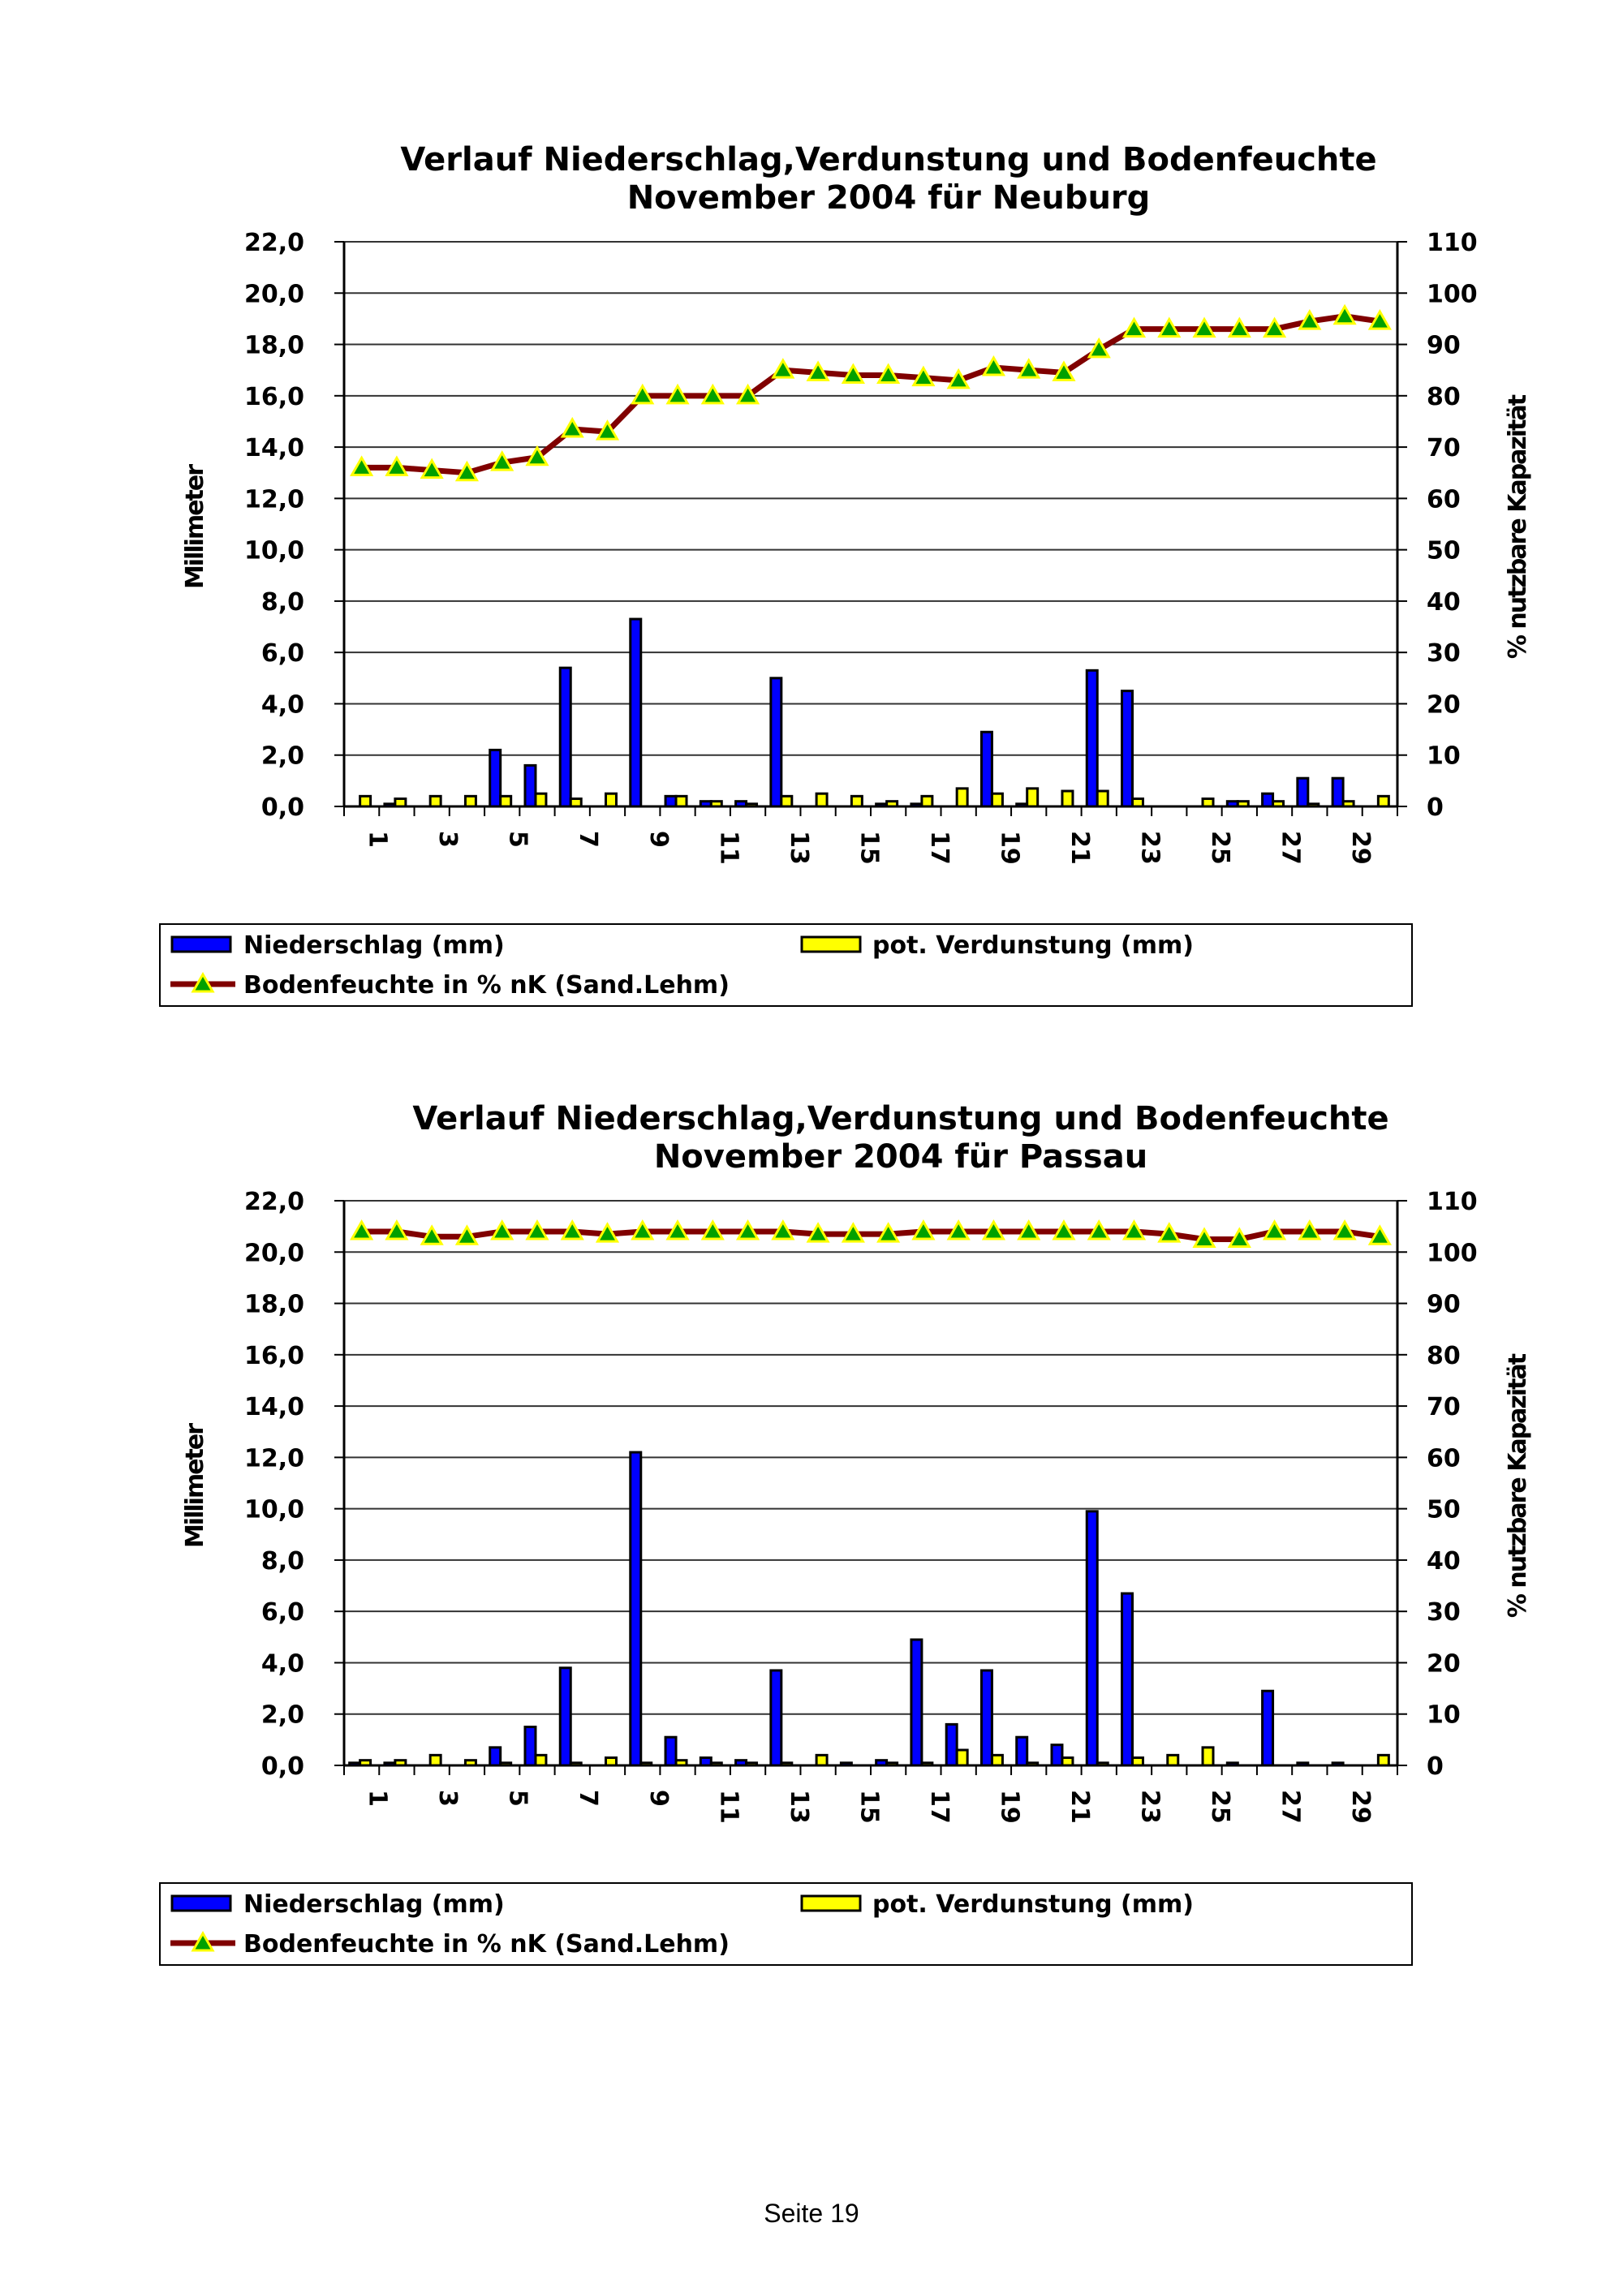  Describe the element at coordinates (1518, 526) in the screenshot. I see `y2-axis-label: % nutzbare Kapazität` at that location.